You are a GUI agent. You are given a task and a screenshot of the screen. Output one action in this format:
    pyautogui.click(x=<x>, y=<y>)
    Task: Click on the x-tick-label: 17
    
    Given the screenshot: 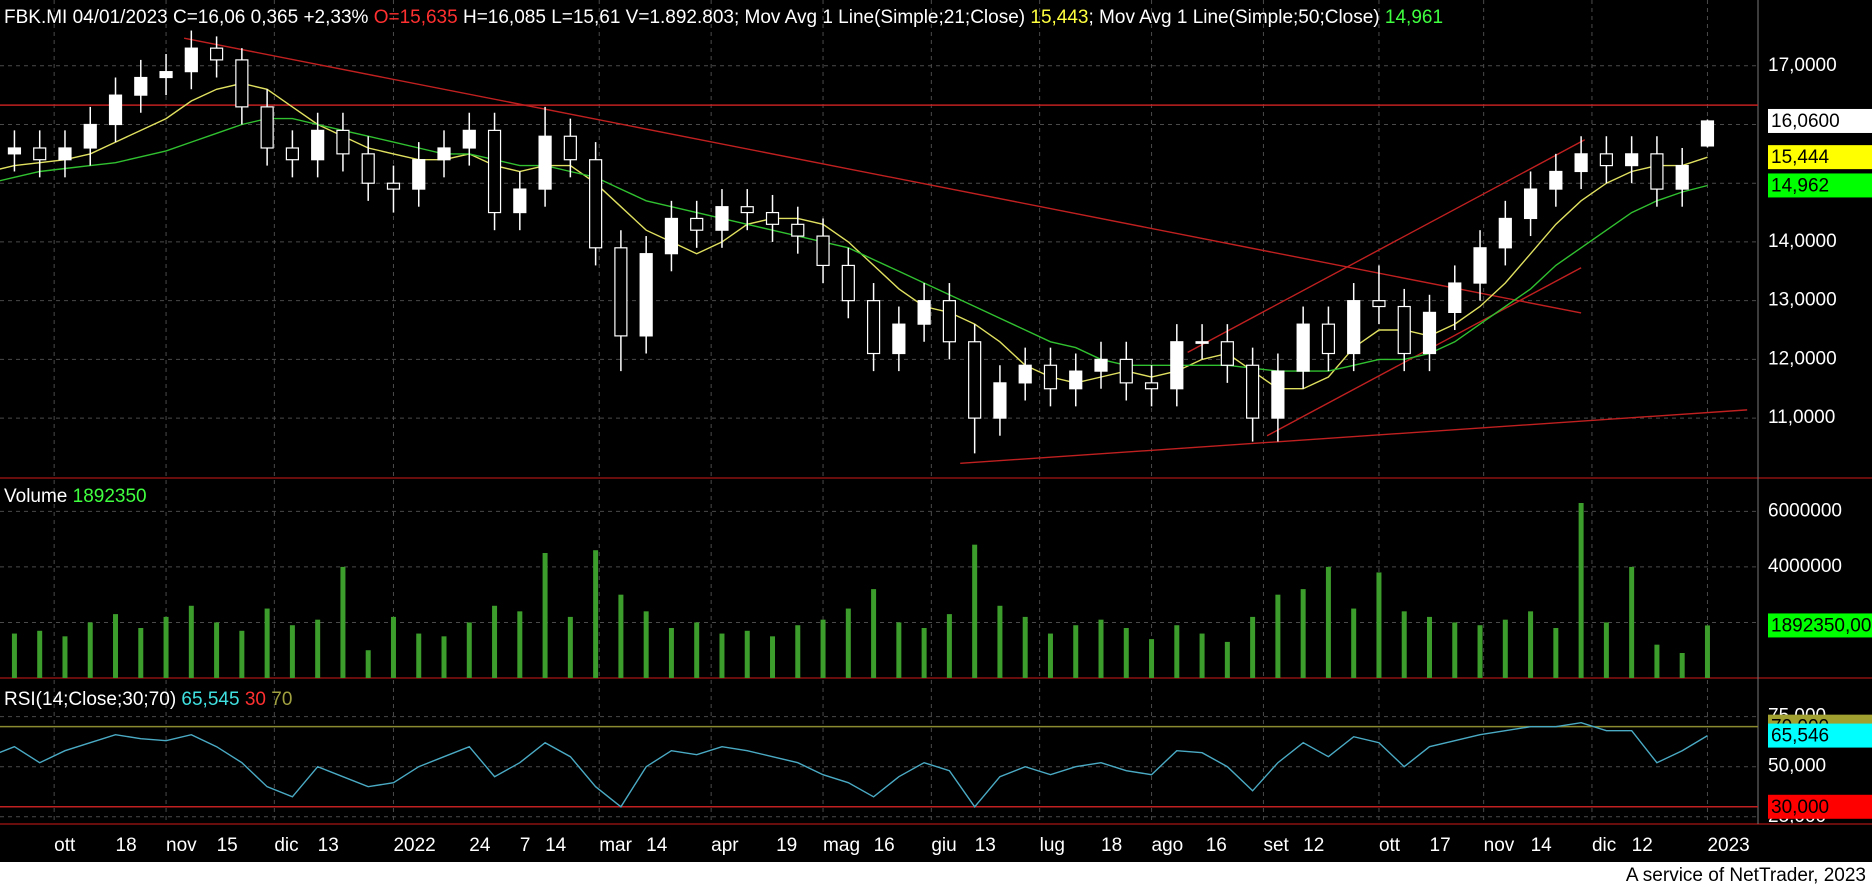 What is the action you would take?
    pyautogui.click(x=1440, y=845)
    